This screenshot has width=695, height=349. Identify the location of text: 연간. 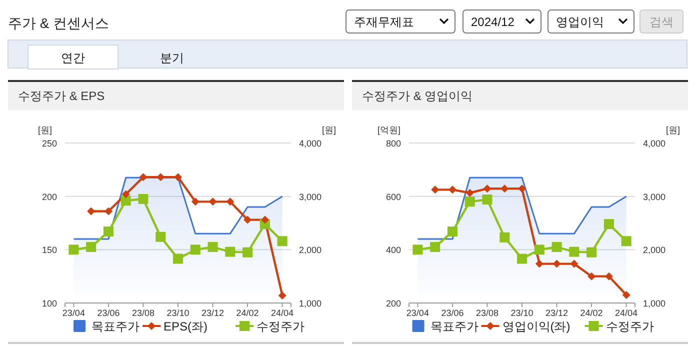
(73, 58).